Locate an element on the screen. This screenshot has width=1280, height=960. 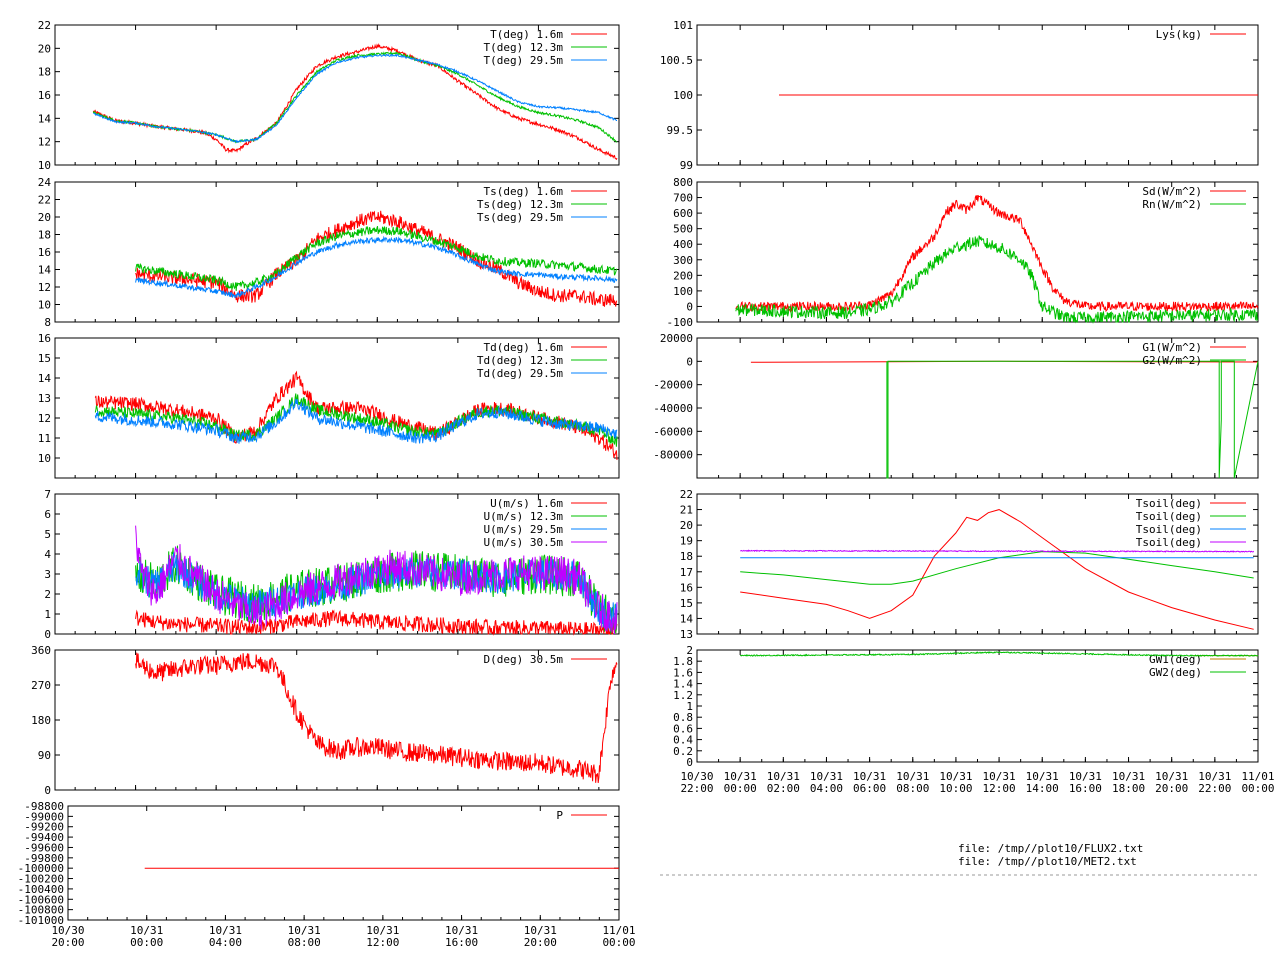
y-tick-label: -99400 is located at coordinates (44, 837).